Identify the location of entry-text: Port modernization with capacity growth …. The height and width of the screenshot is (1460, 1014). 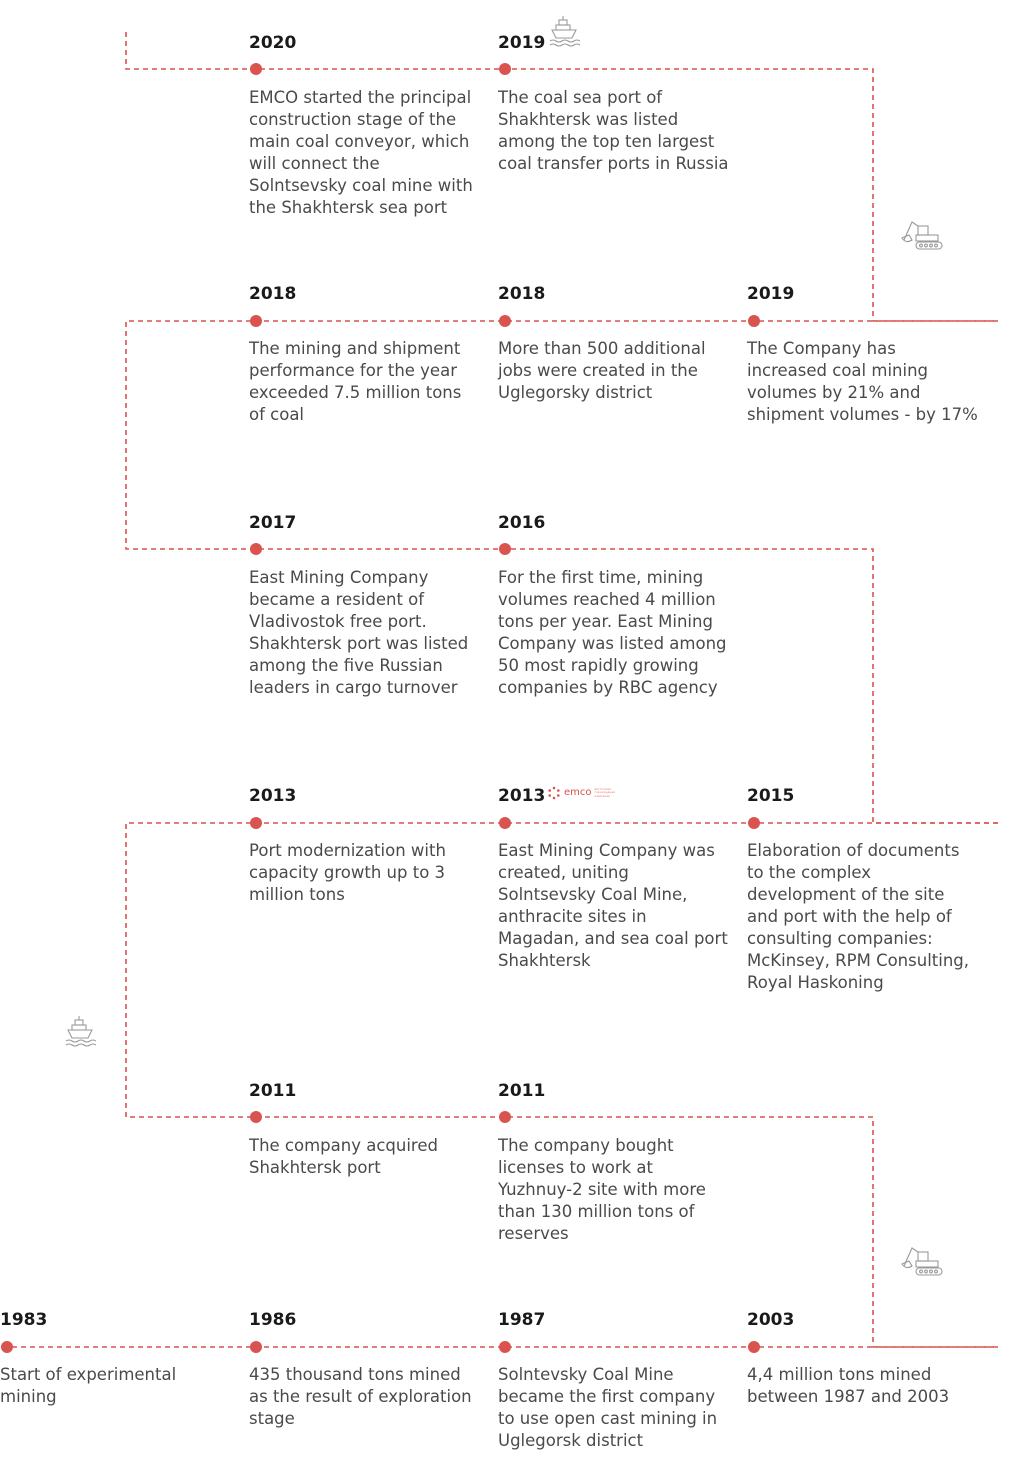
(347, 872).